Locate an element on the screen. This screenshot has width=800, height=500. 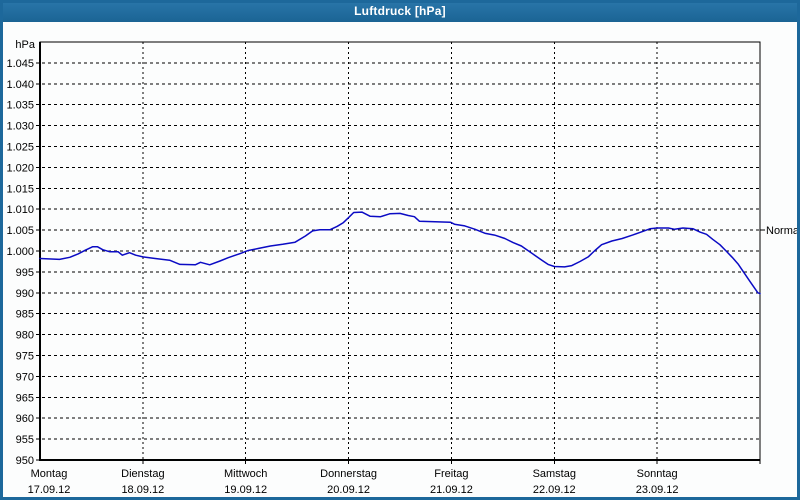
y-tick-label: 995 is located at coordinates (25, 273).